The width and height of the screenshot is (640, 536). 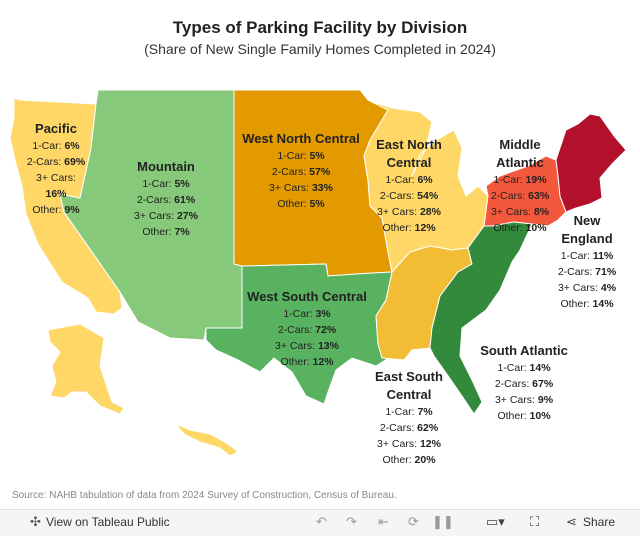 What do you see at coordinates (182, 184) in the screenshot?
I see `mountain-1-car: 5%` at bounding box center [182, 184].